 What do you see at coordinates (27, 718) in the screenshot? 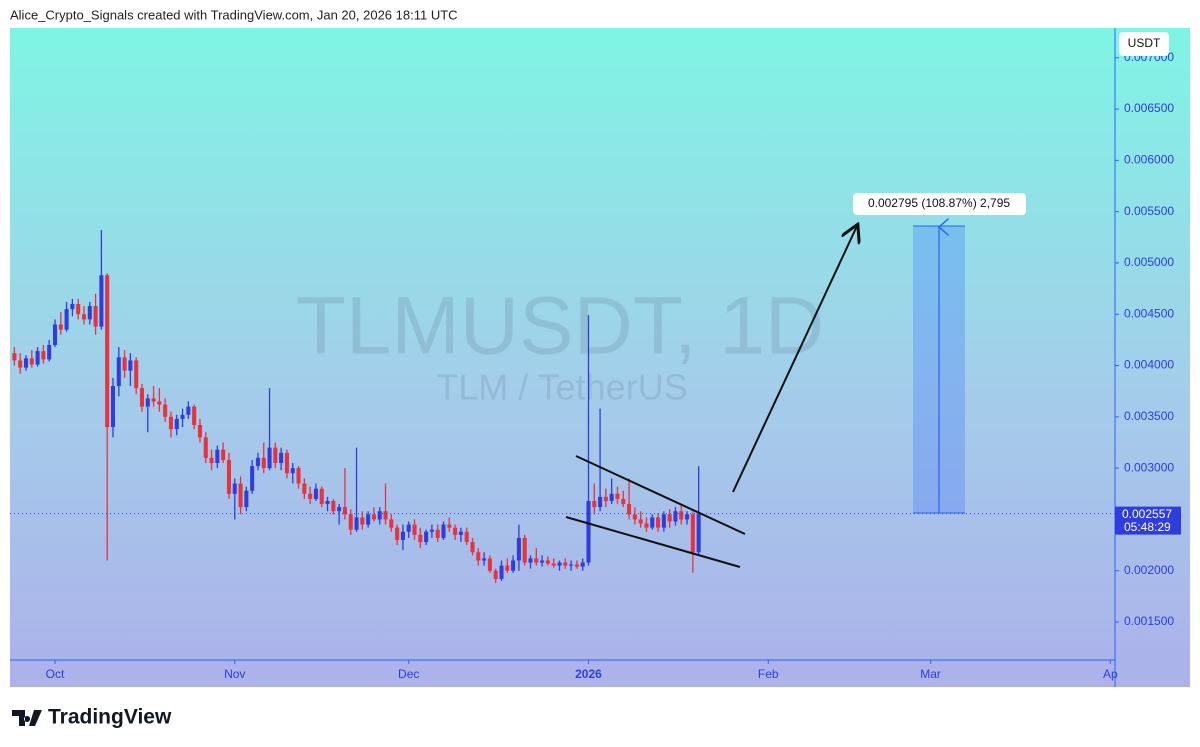
I see `brand-logo` at bounding box center [27, 718].